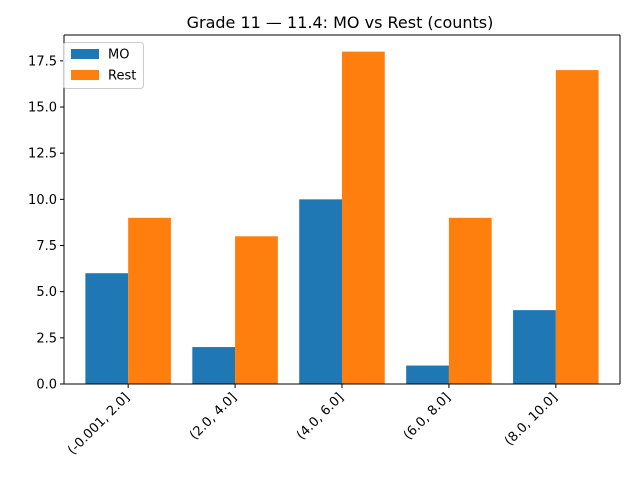 The width and height of the screenshot is (640, 480). What do you see at coordinates (340, 22) in the screenshot?
I see `chart-title: Grade 11 — 11.4: MO vs Rest (counts)` at bounding box center [340, 22].